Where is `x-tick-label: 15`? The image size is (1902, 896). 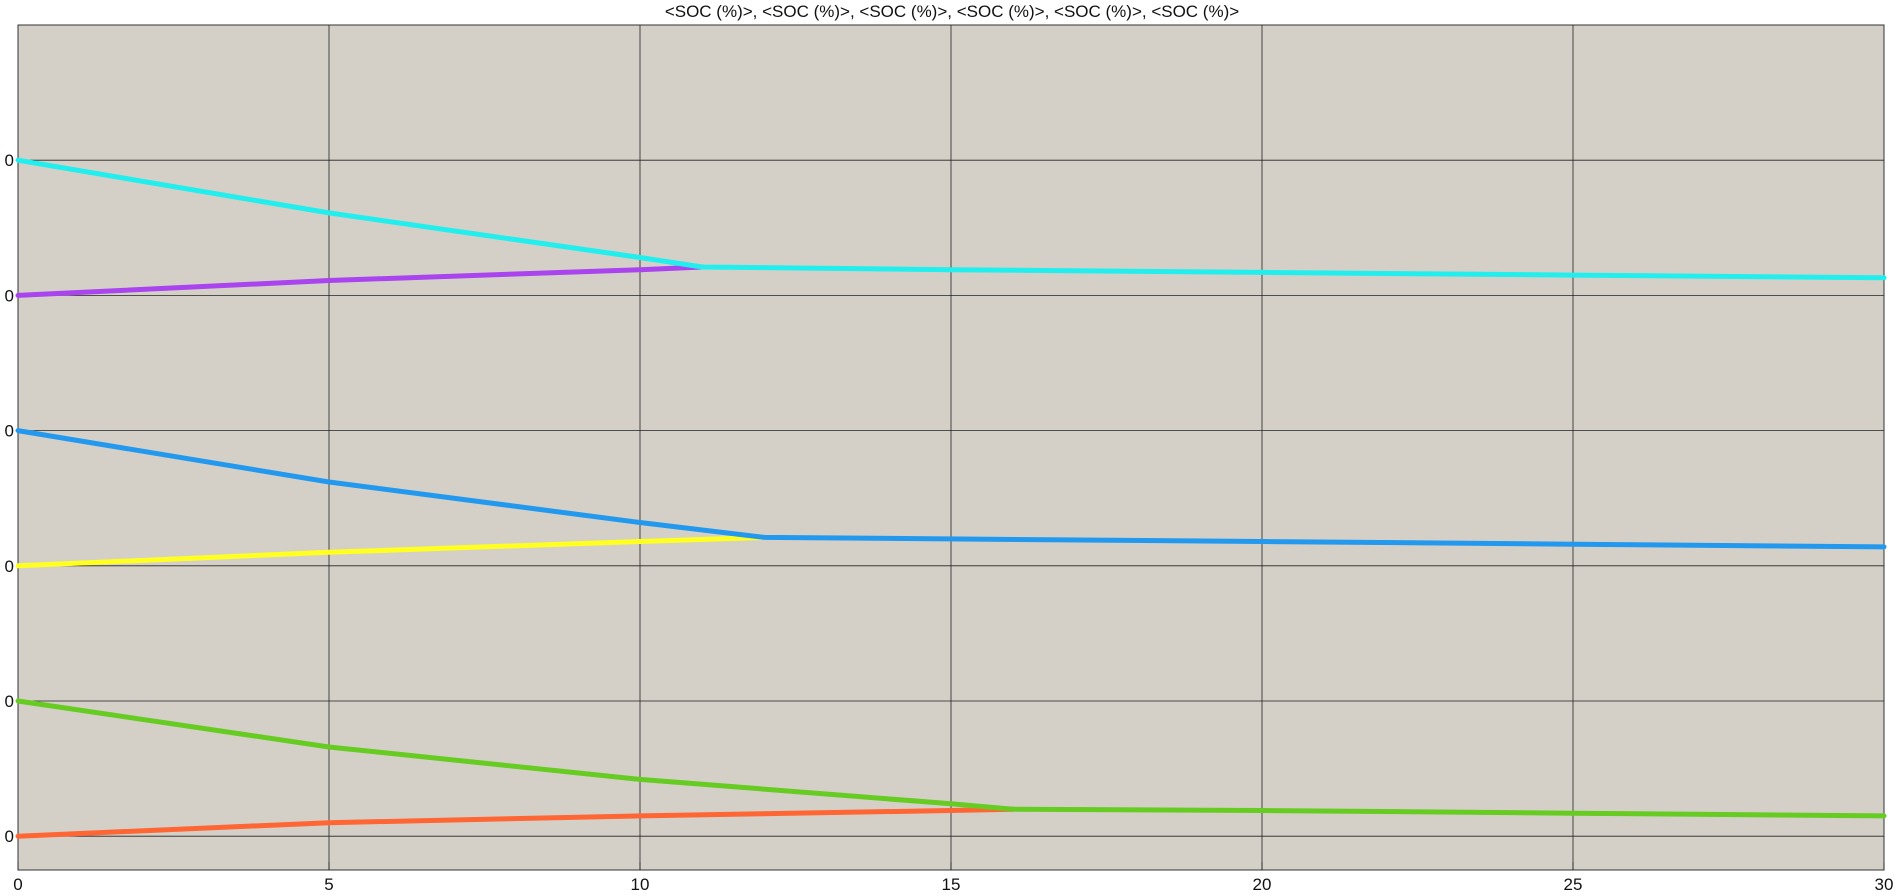 x-tick-label: 15 is located at coordinates (951, 884).